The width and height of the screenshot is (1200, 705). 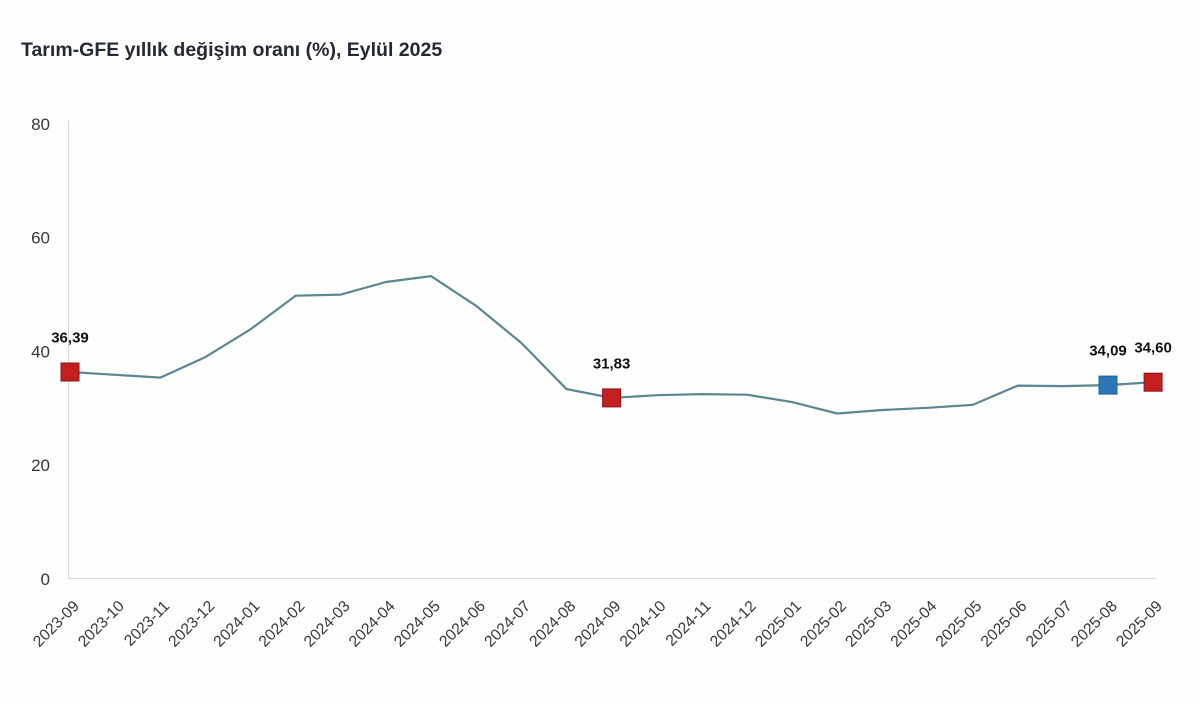 I want to click on svg-text: 36,39, so click(x=70, y=338).